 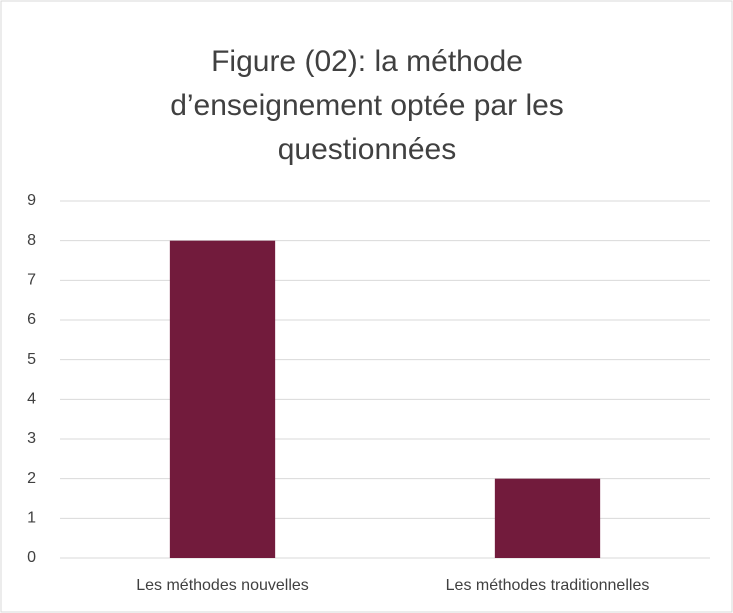 I want to click on y-tick-label: 4, so click(x=31, y=399).